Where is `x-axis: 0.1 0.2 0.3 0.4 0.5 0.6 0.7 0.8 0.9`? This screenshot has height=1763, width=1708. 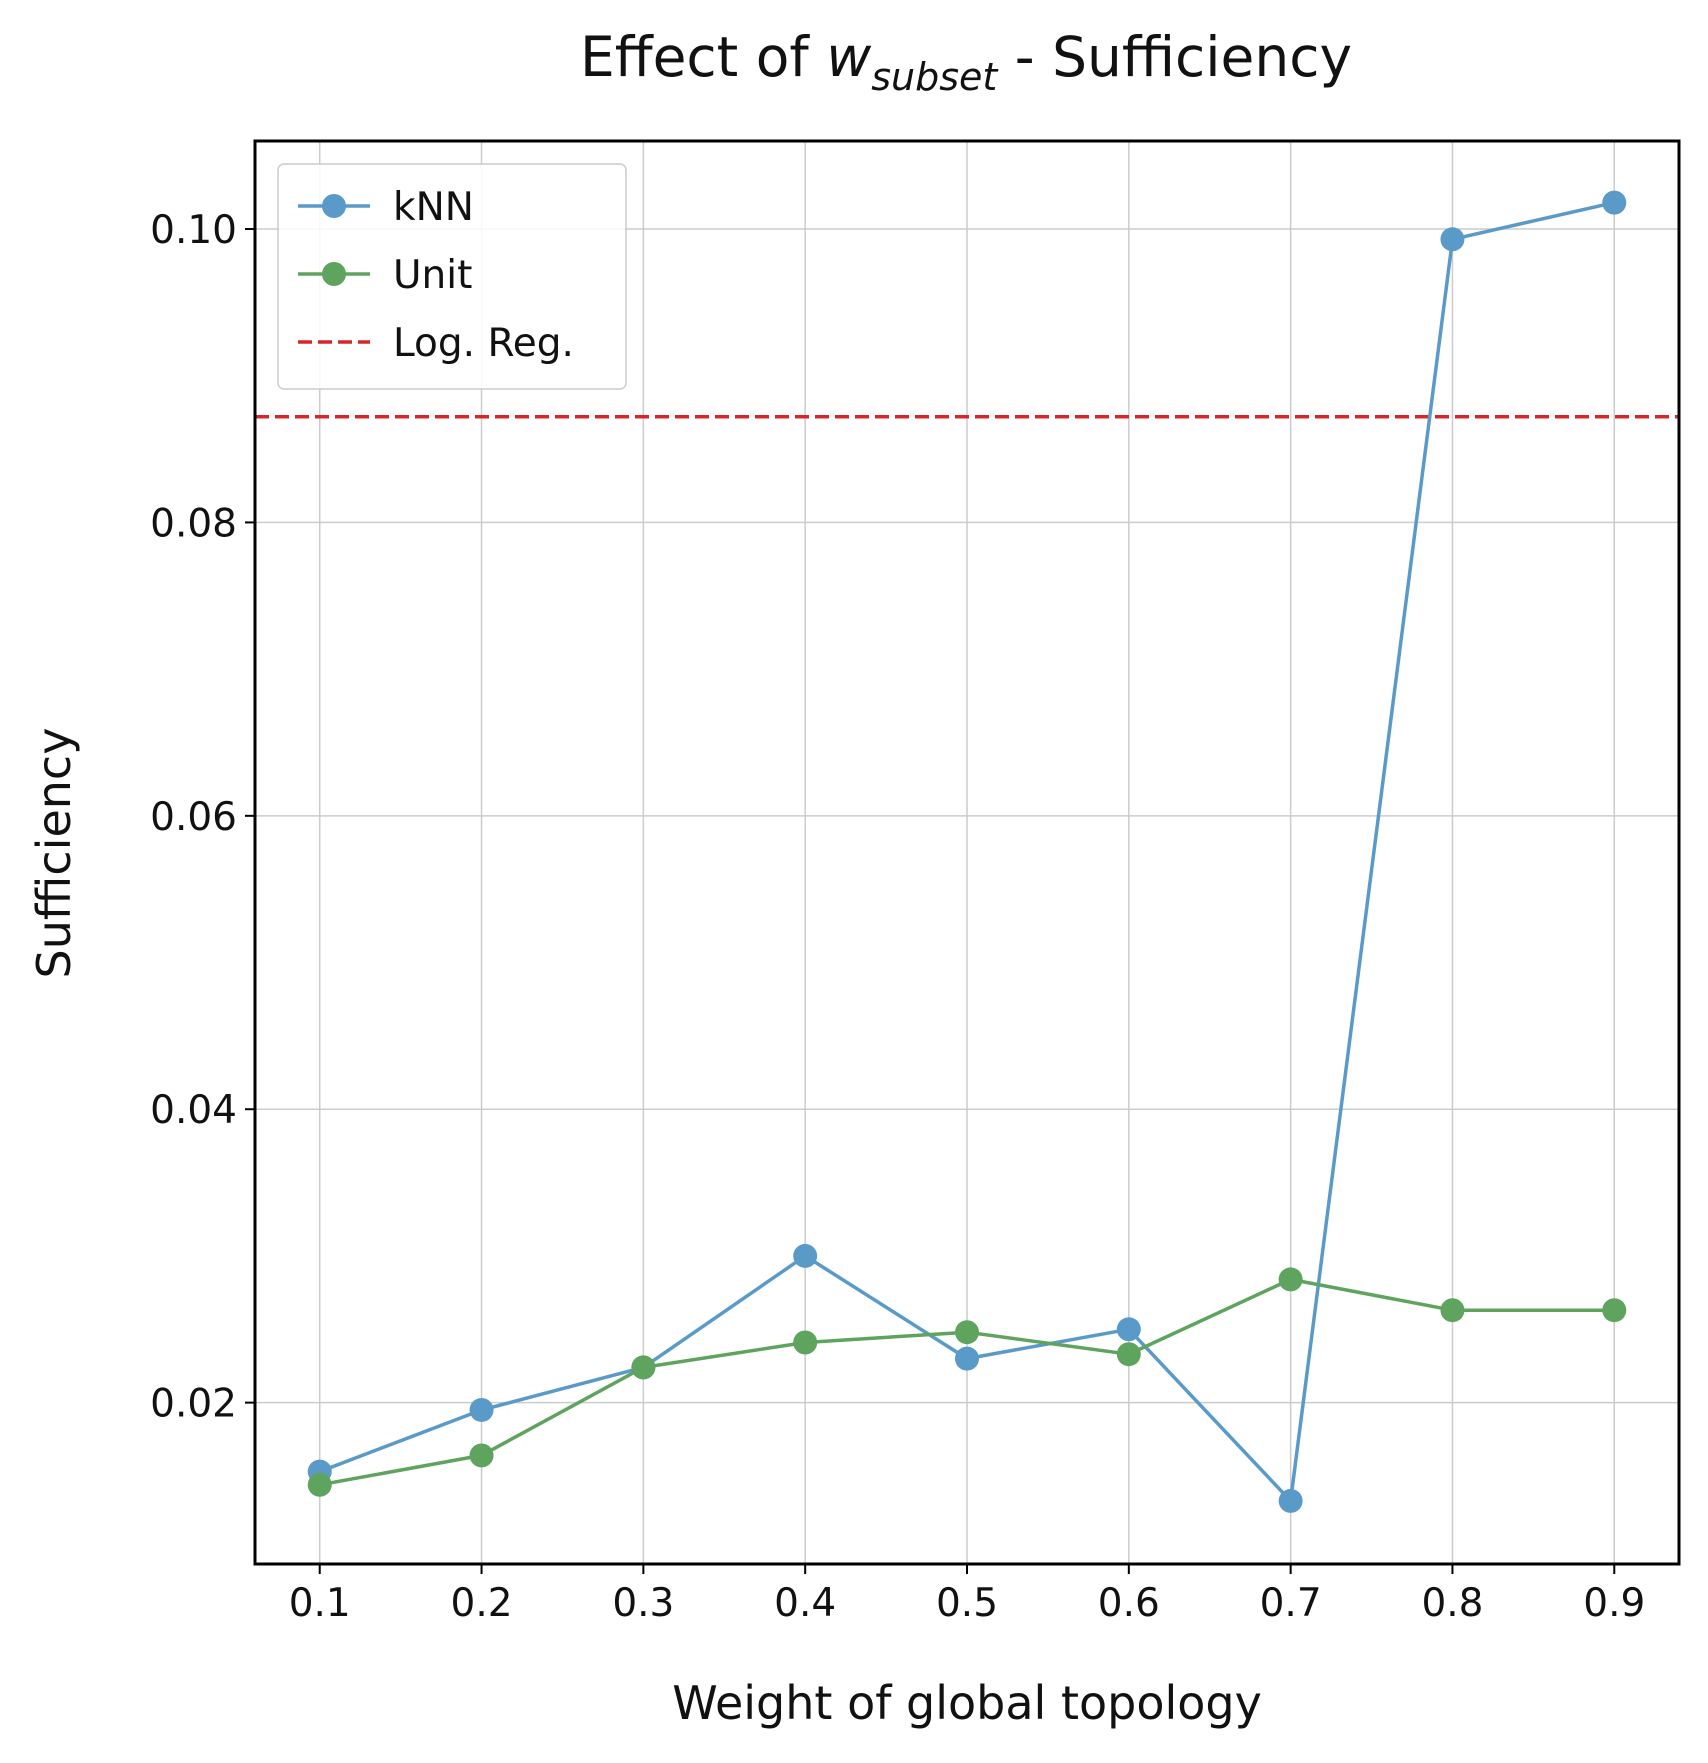
x-axis: 0.1 0.2 0.3 0.4 0.5 0.6 0.7 0.8 0.9 is located at coordinates (967, 1595).